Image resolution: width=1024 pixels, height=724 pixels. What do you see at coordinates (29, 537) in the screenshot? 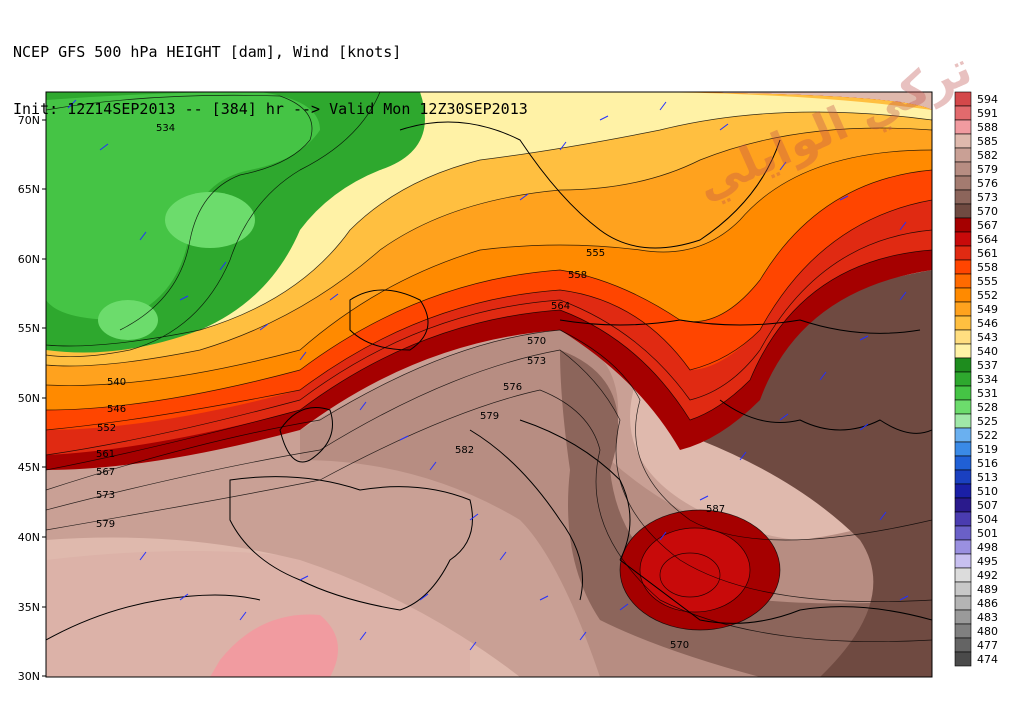
I see `lat-label: 40N` at bounding box center [29, 537].